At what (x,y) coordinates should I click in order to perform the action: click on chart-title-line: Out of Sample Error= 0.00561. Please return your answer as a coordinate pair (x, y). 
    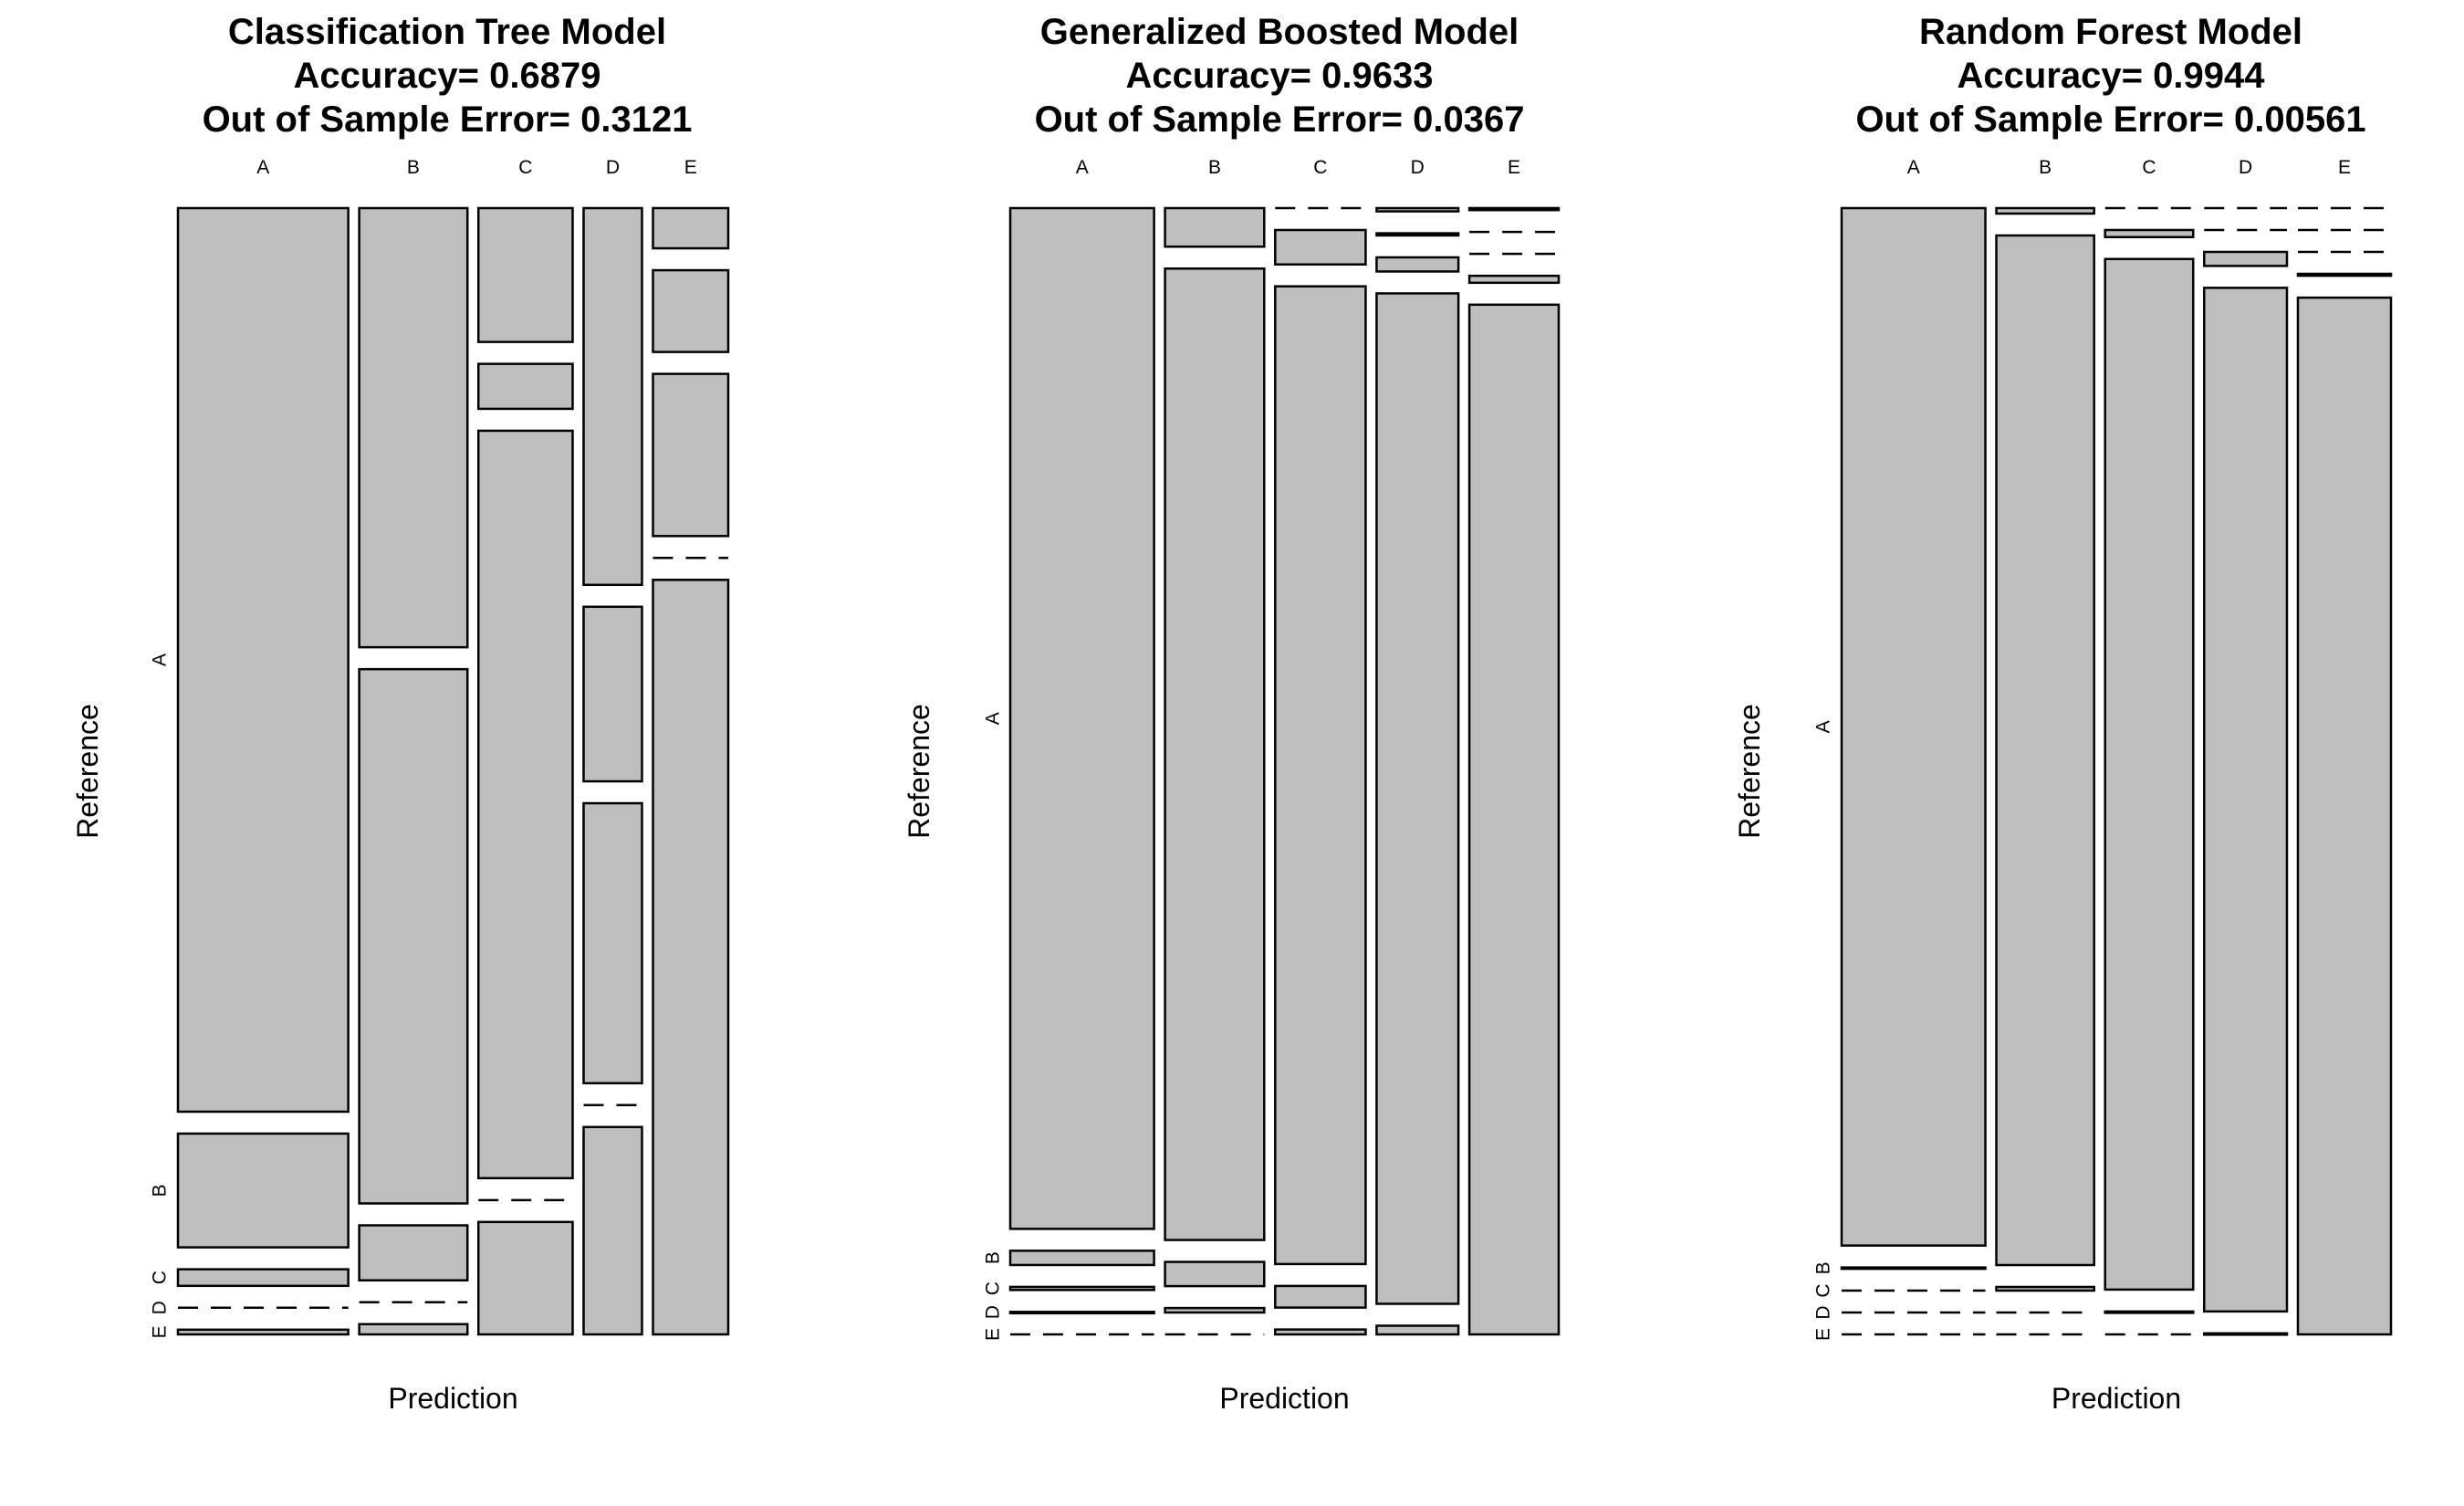
    Looking at the image, I should click on (2110, 119).